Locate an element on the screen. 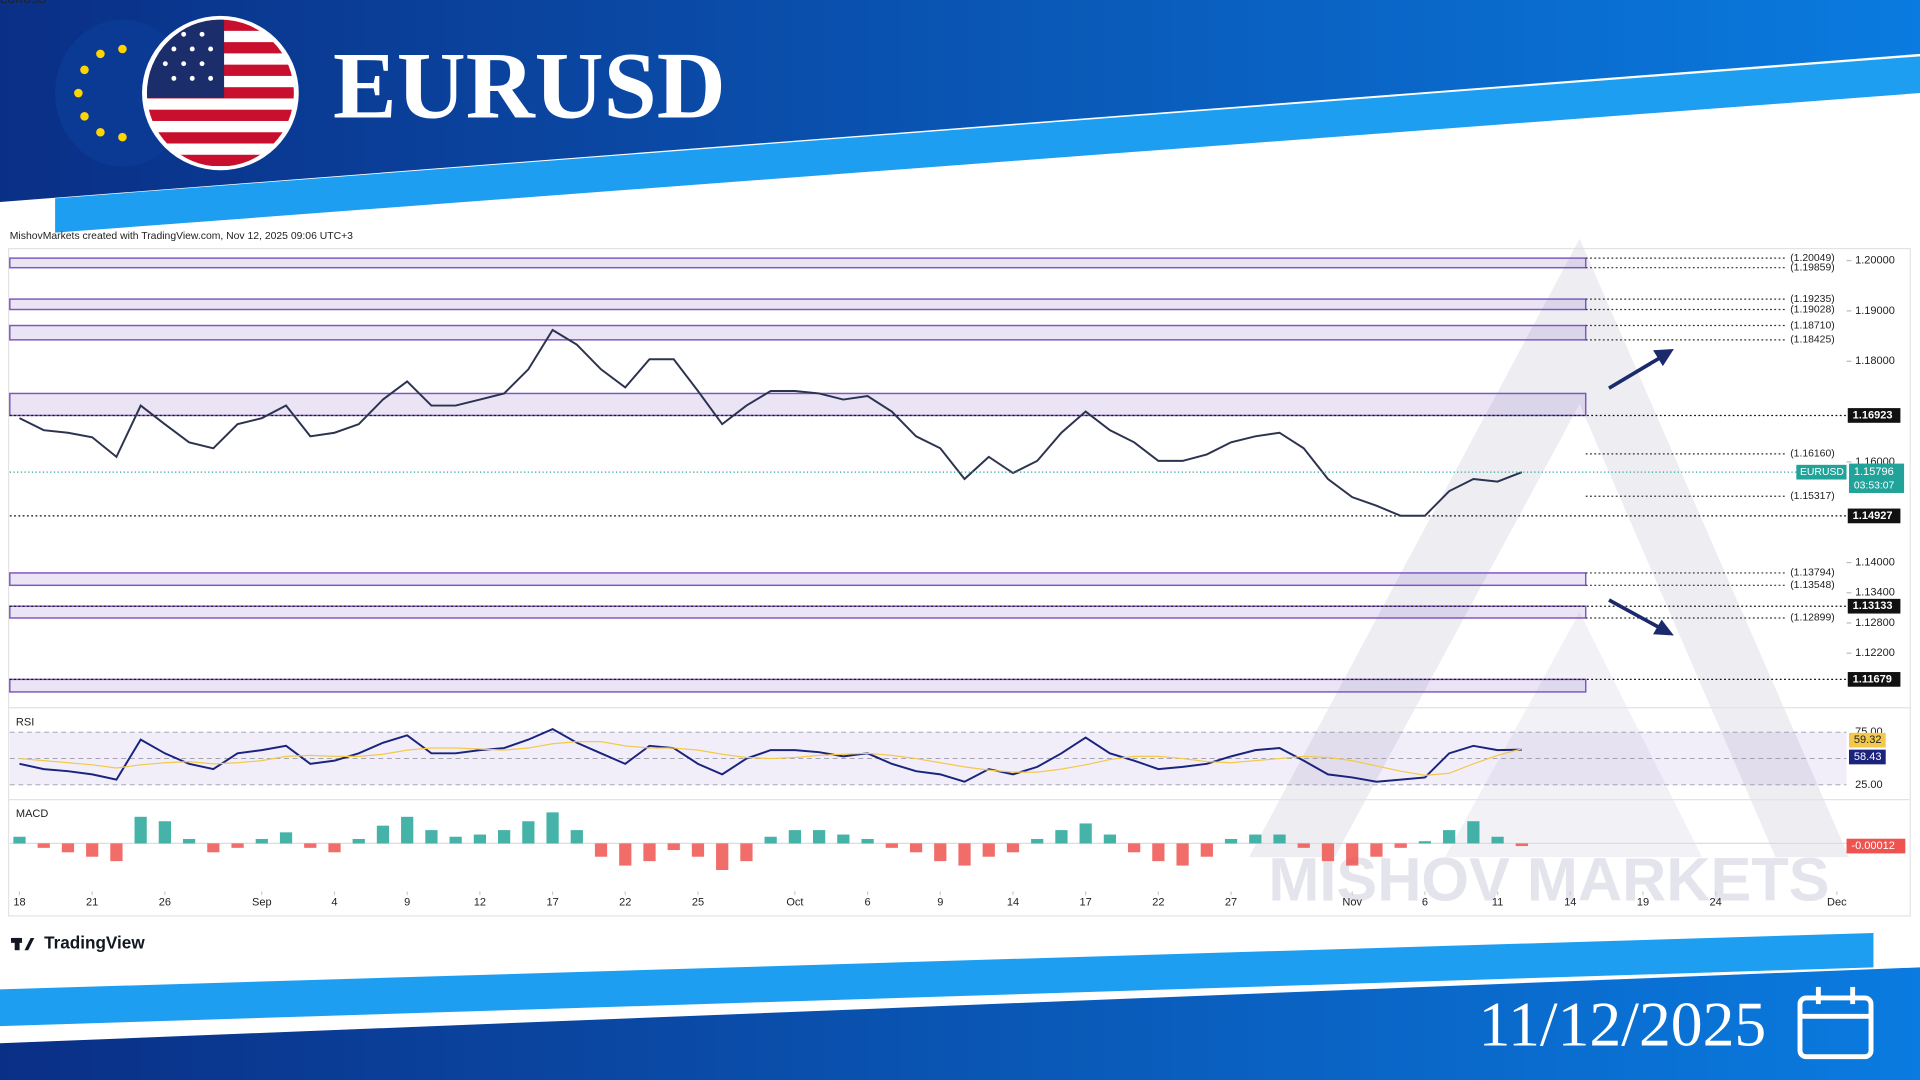 Image resolution: width=1920 pixels, height=1080 pixels. symbol-label: EURUSD is located at coordinates (1822, 472).